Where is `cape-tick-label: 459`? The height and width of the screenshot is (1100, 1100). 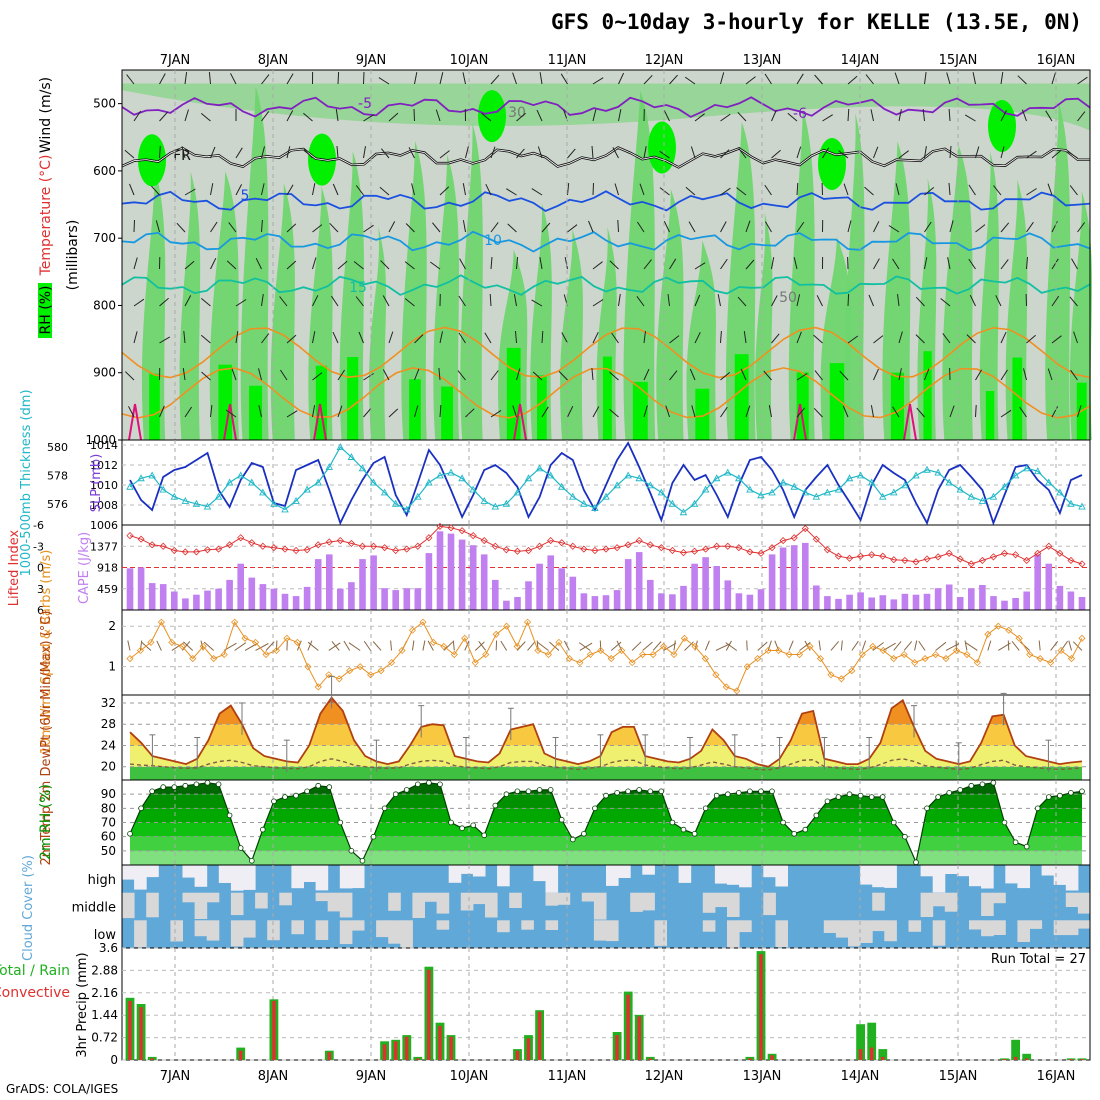 cape-tick-label: 459 is located at coordinates (107, 589).